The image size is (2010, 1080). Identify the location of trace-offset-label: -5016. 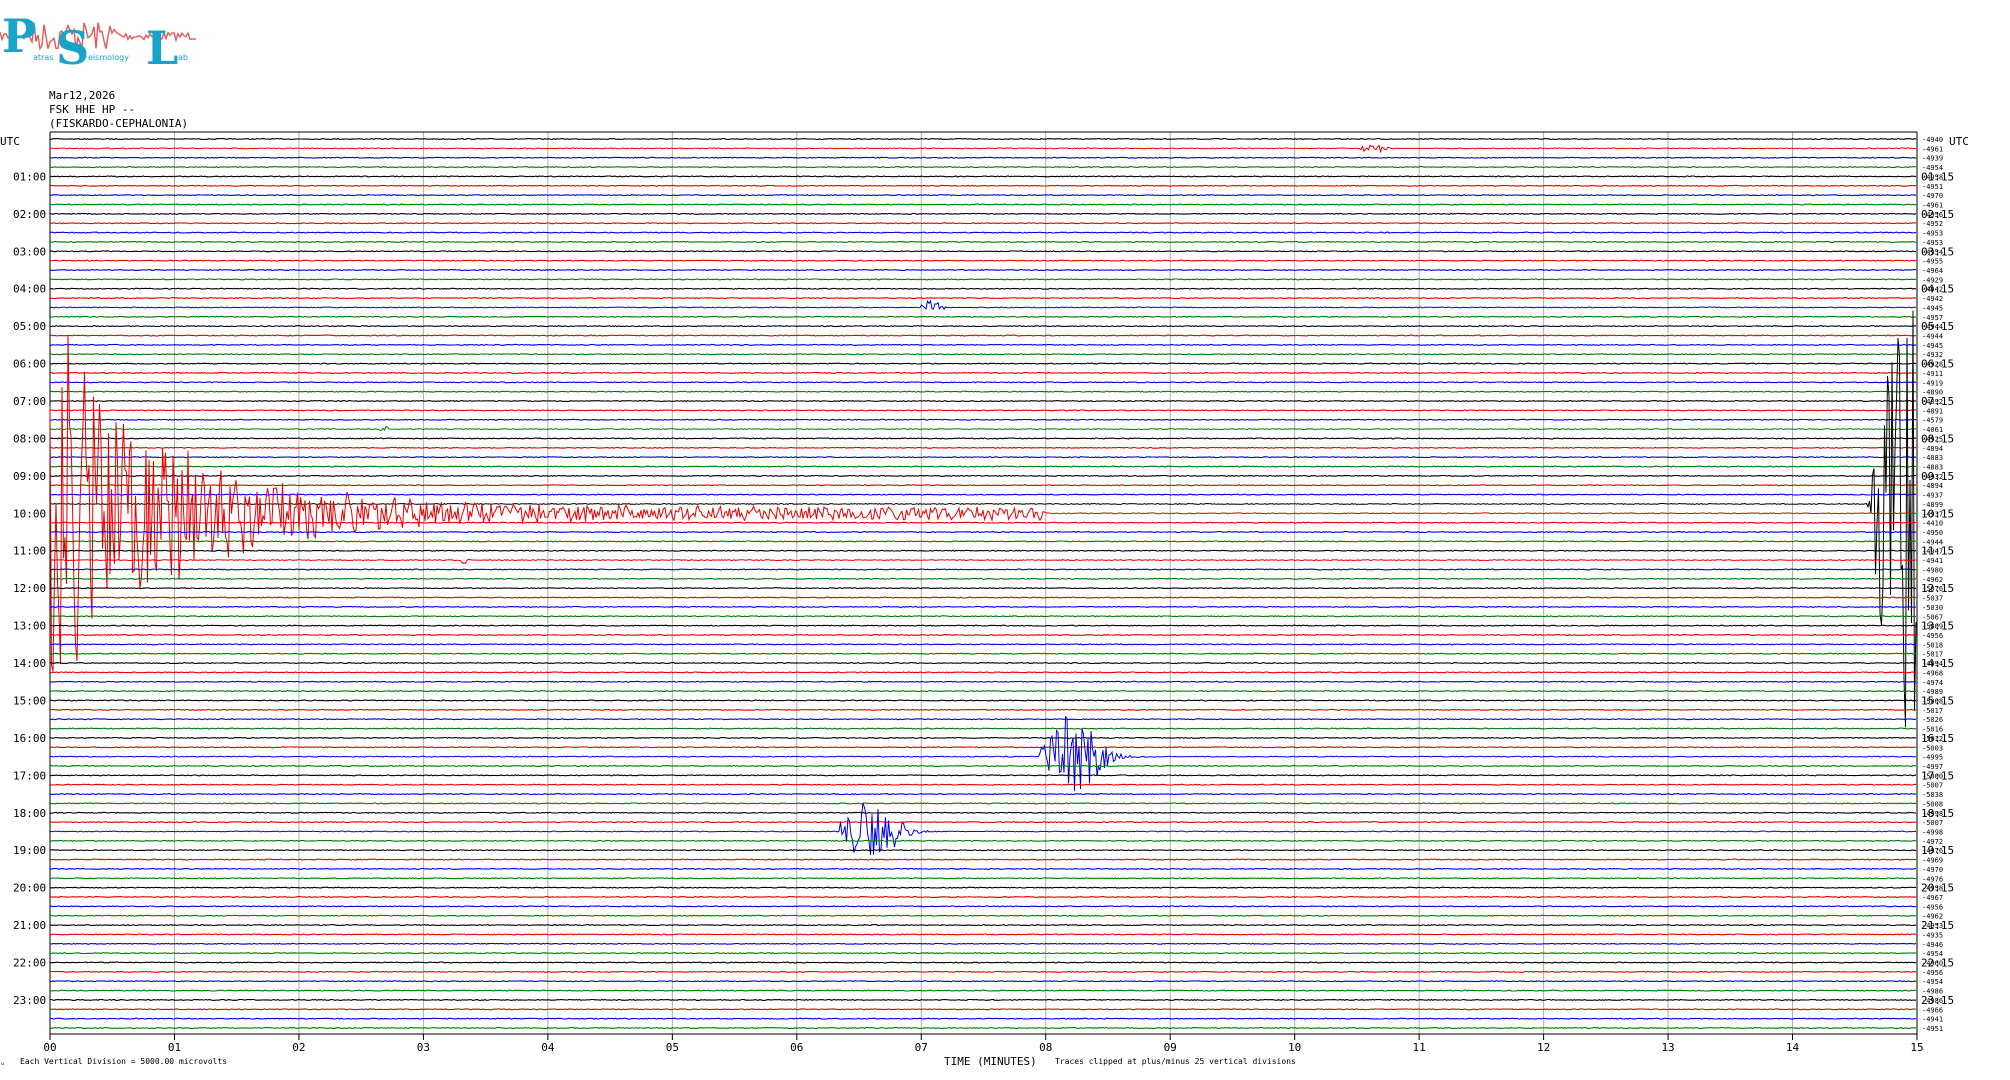
(1932, 730).